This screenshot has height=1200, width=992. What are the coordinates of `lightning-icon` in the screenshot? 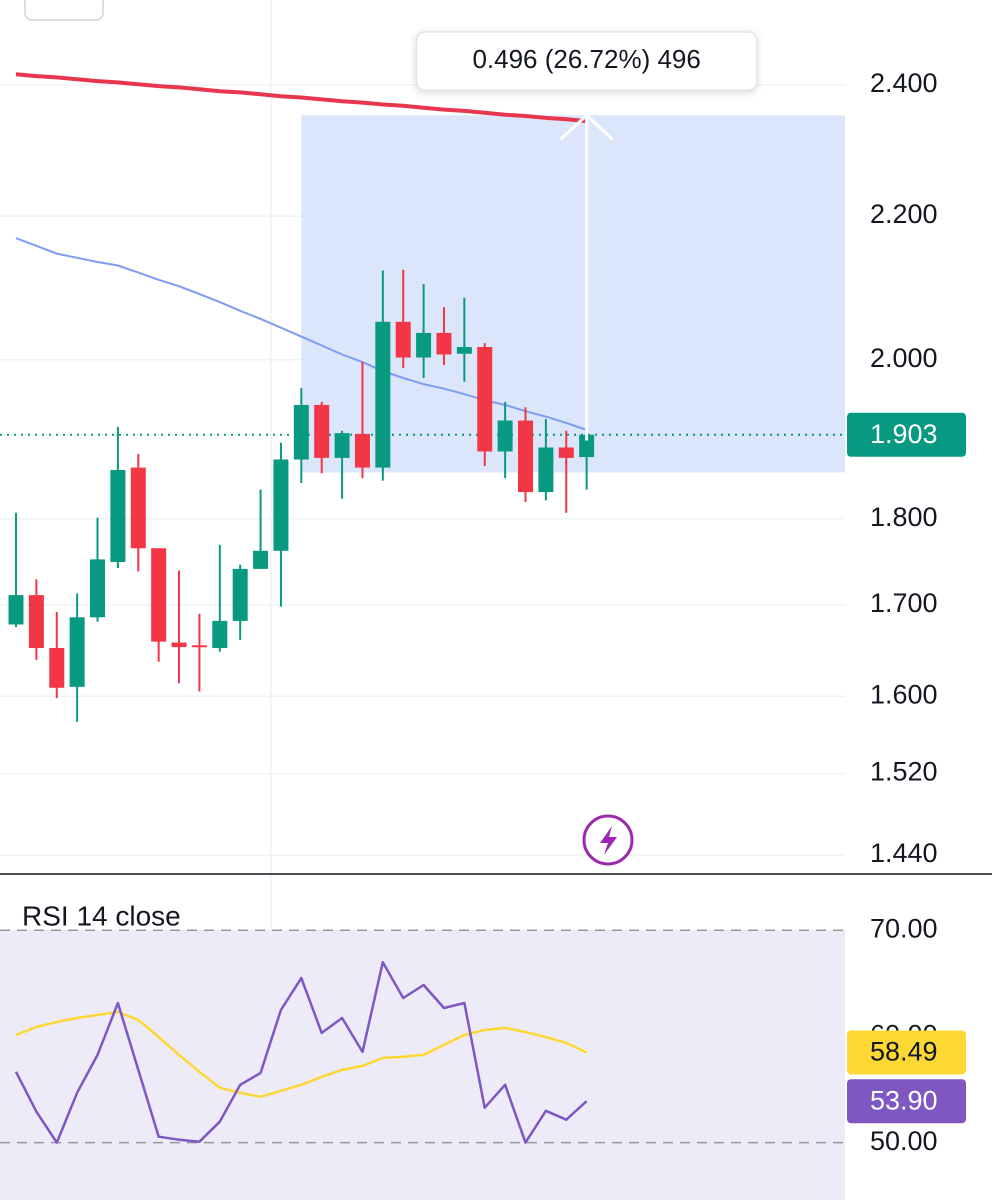 It's located at (608, 840).